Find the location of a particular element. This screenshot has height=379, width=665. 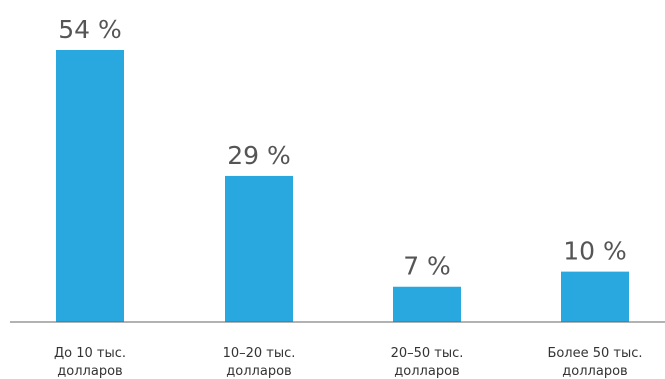

bar-value-label-1: 54 % is located at coordinates (90, 29).